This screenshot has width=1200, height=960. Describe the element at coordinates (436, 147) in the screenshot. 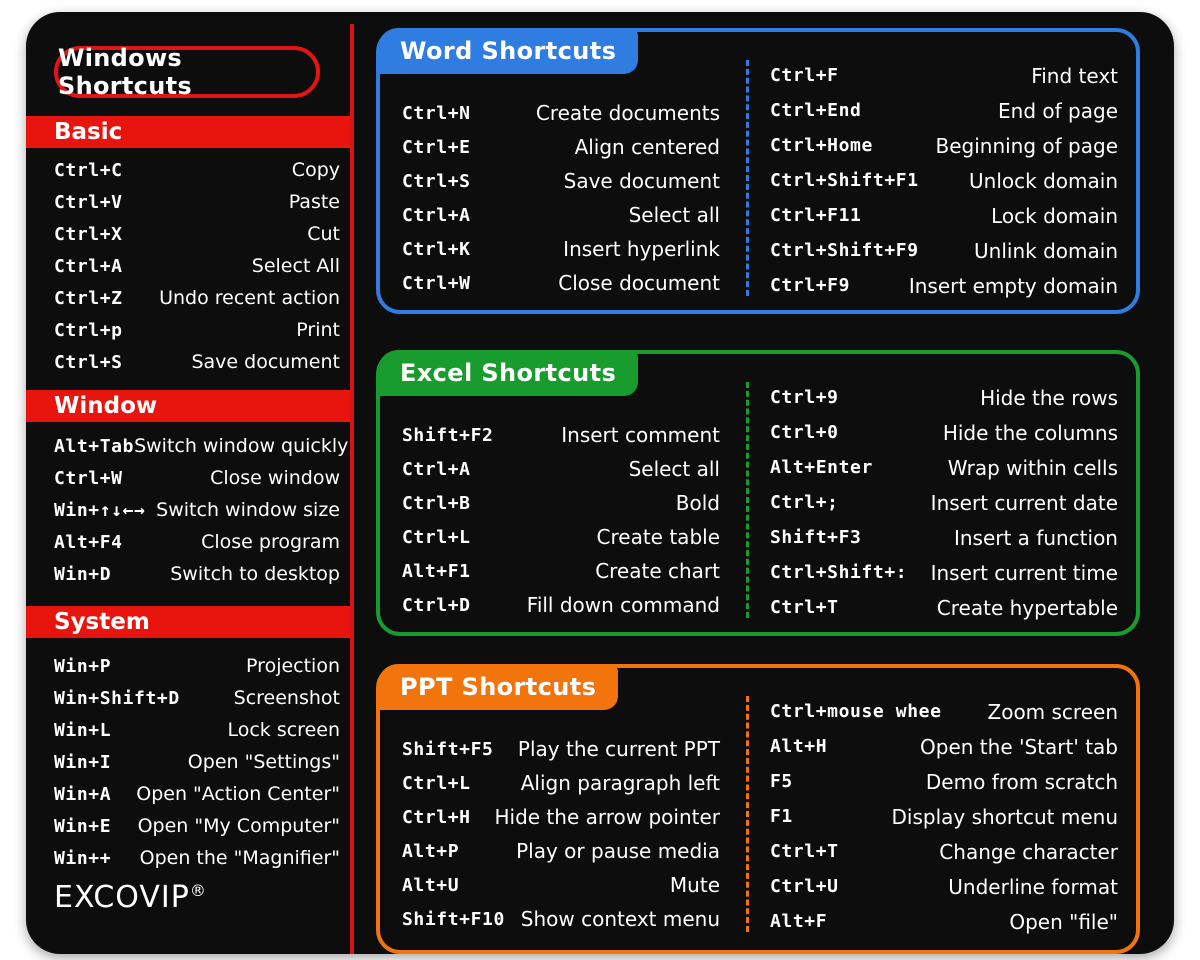

I see `shortcut-key: Ctrl+E` at that location.